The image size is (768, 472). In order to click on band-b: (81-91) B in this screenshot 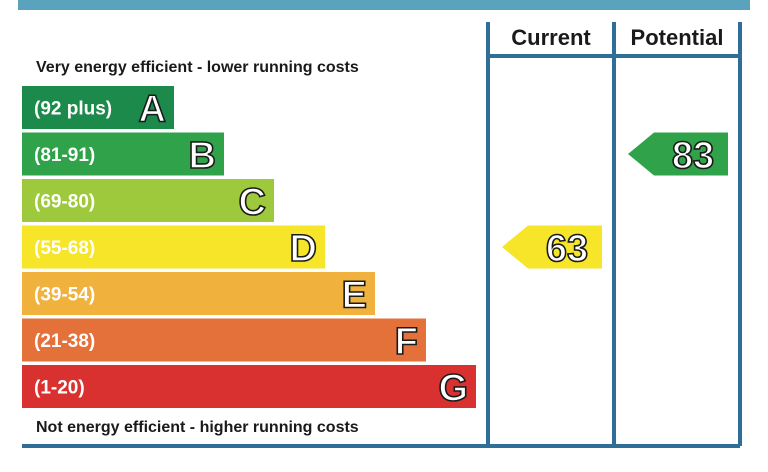, I will do `click(123, 155)`.